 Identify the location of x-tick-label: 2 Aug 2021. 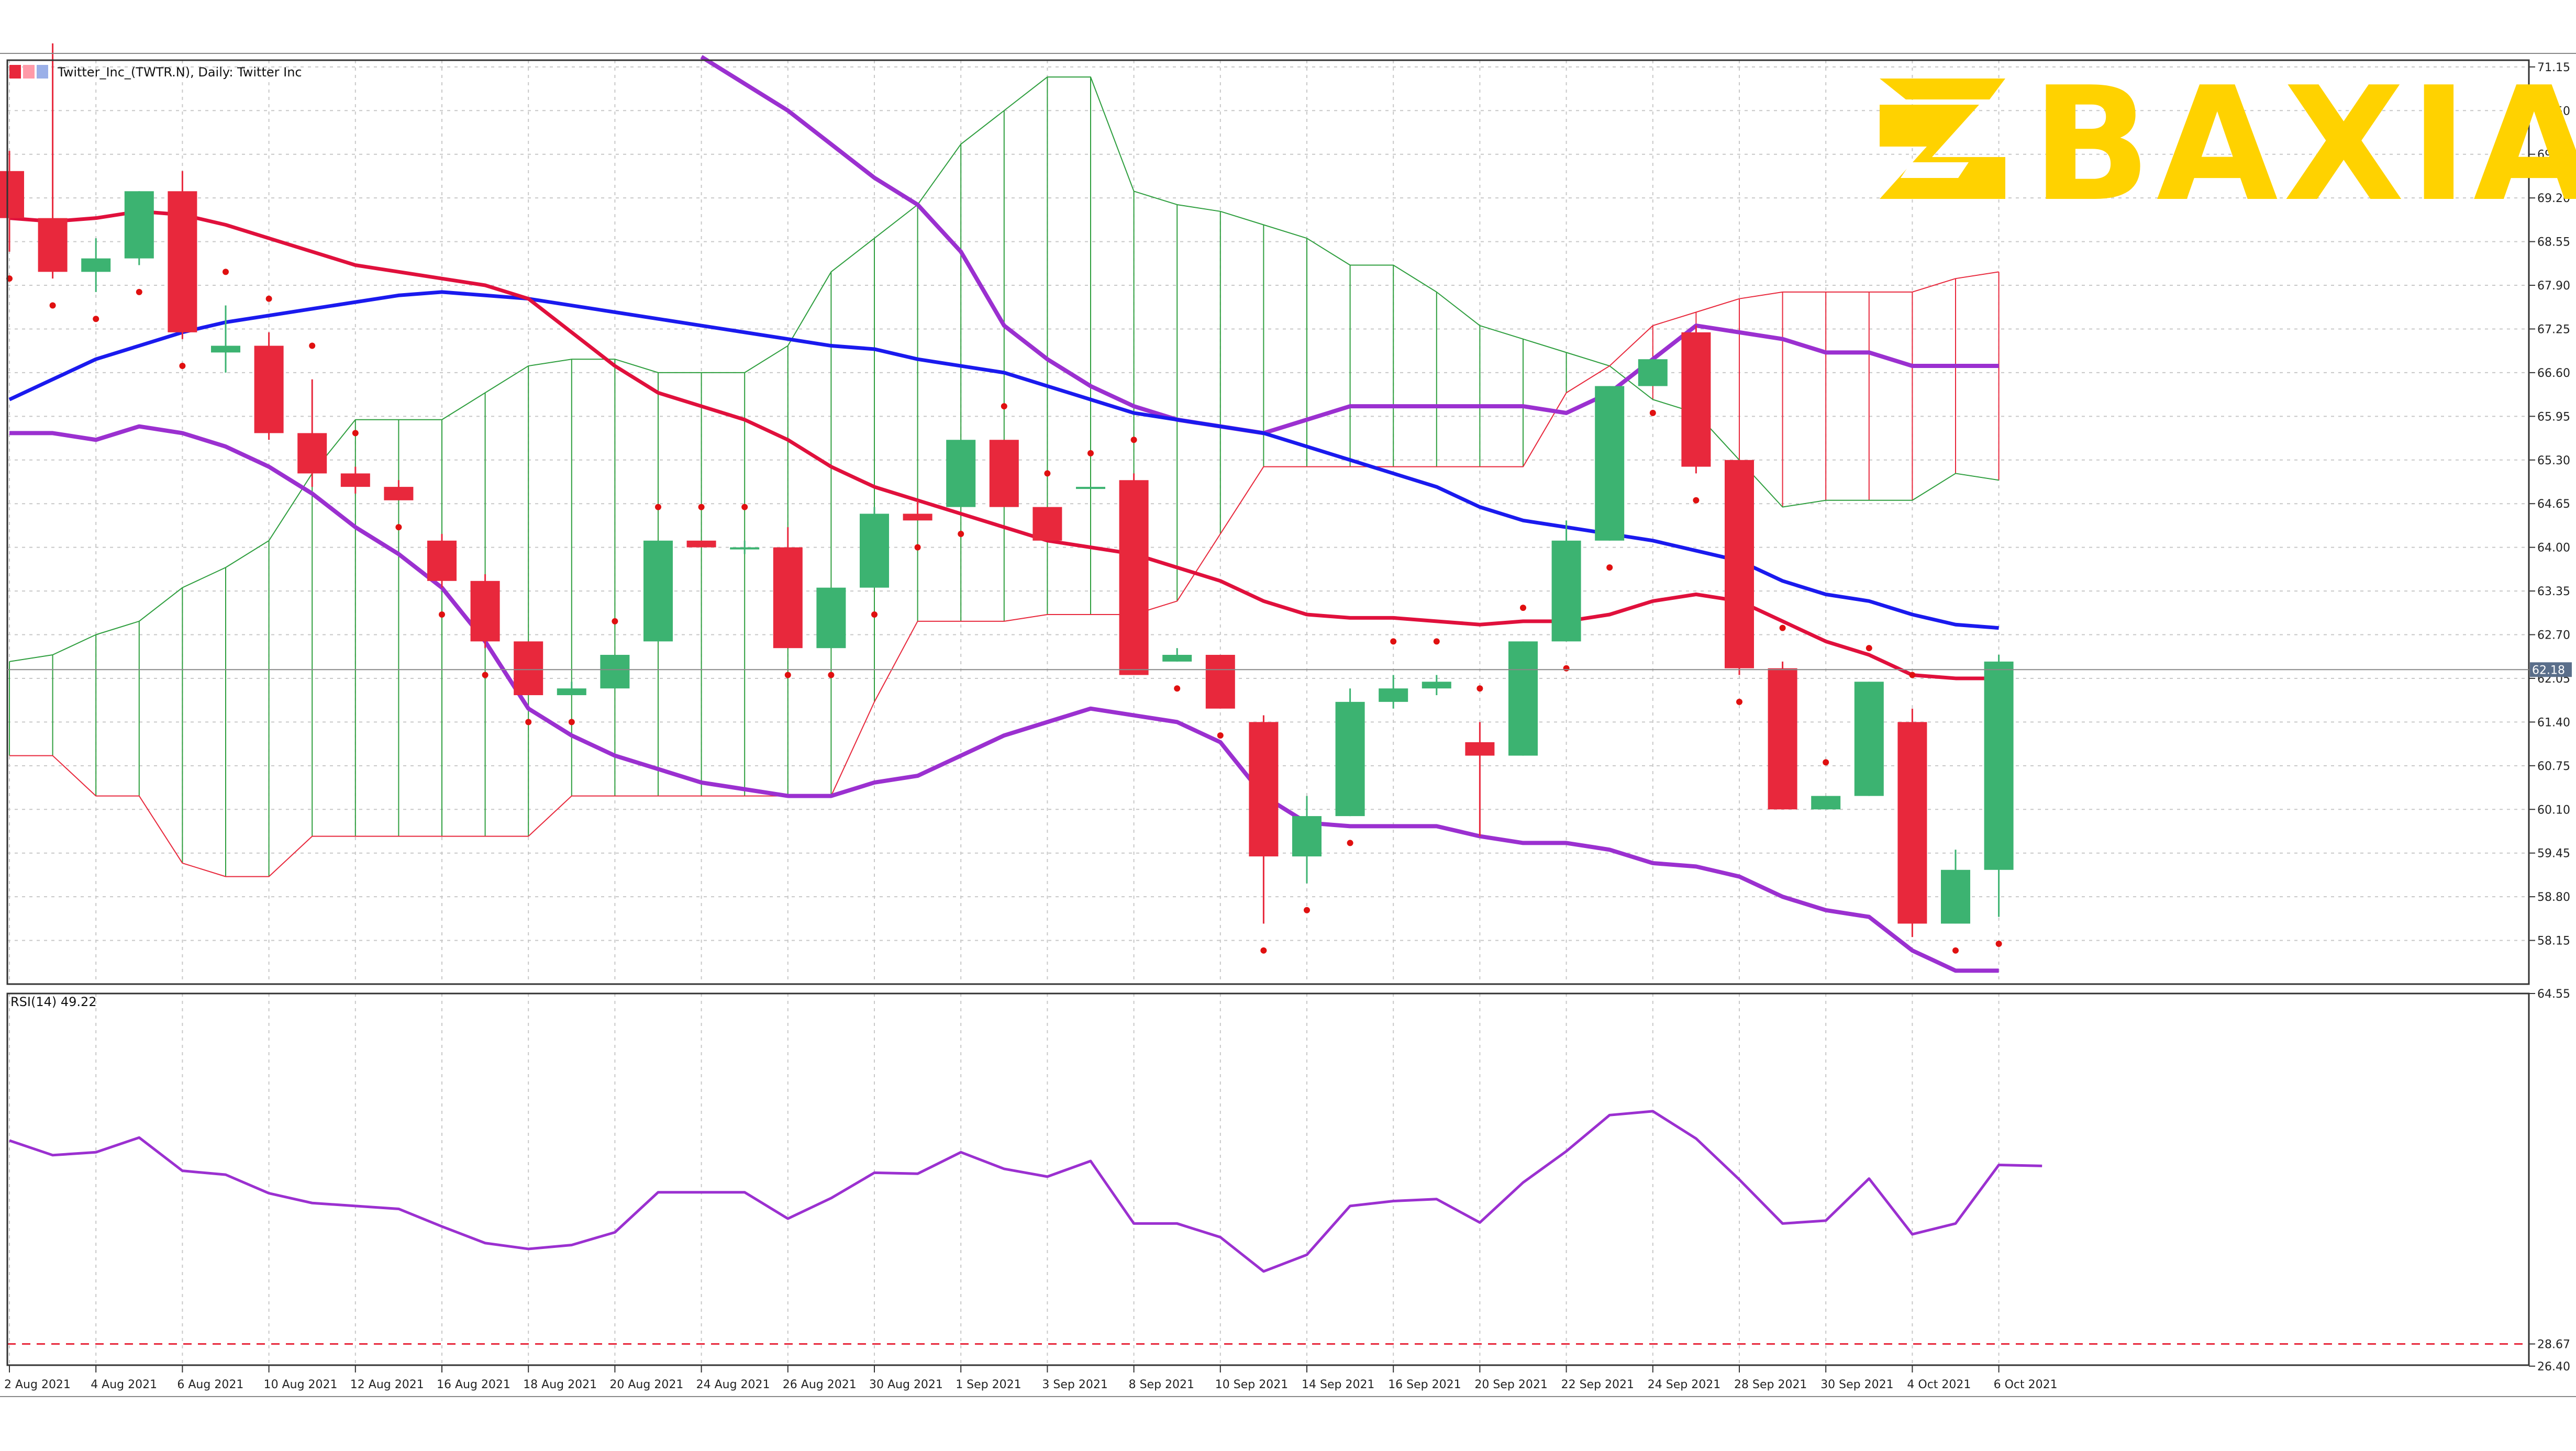
(37, 1385).